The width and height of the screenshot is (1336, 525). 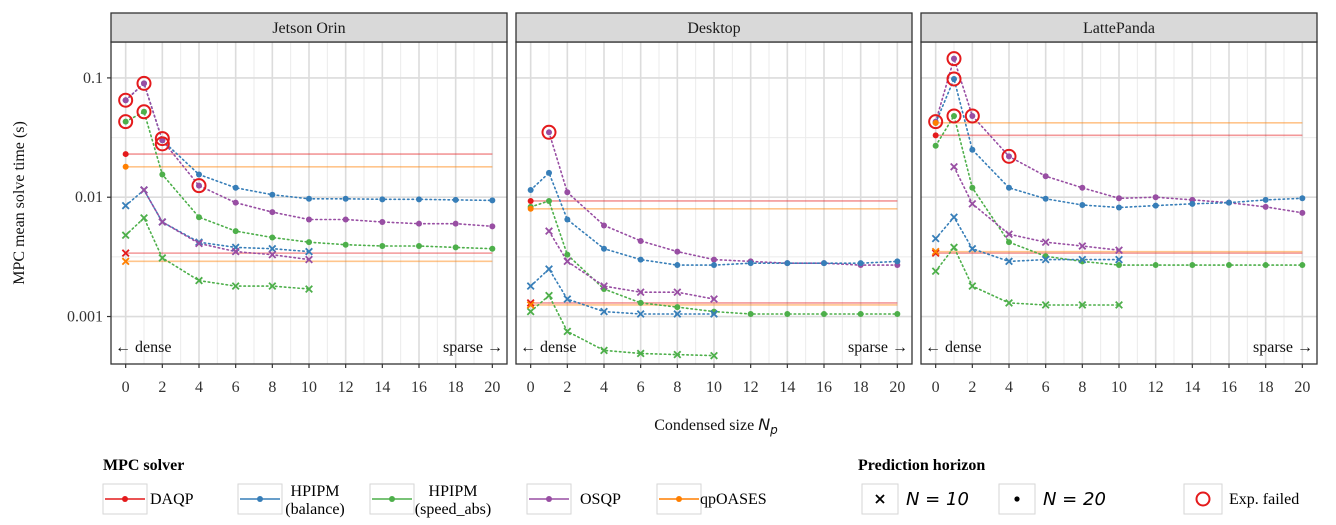 I want to click on legend-title-solver: MPC solver, so click(x=143, y=465).